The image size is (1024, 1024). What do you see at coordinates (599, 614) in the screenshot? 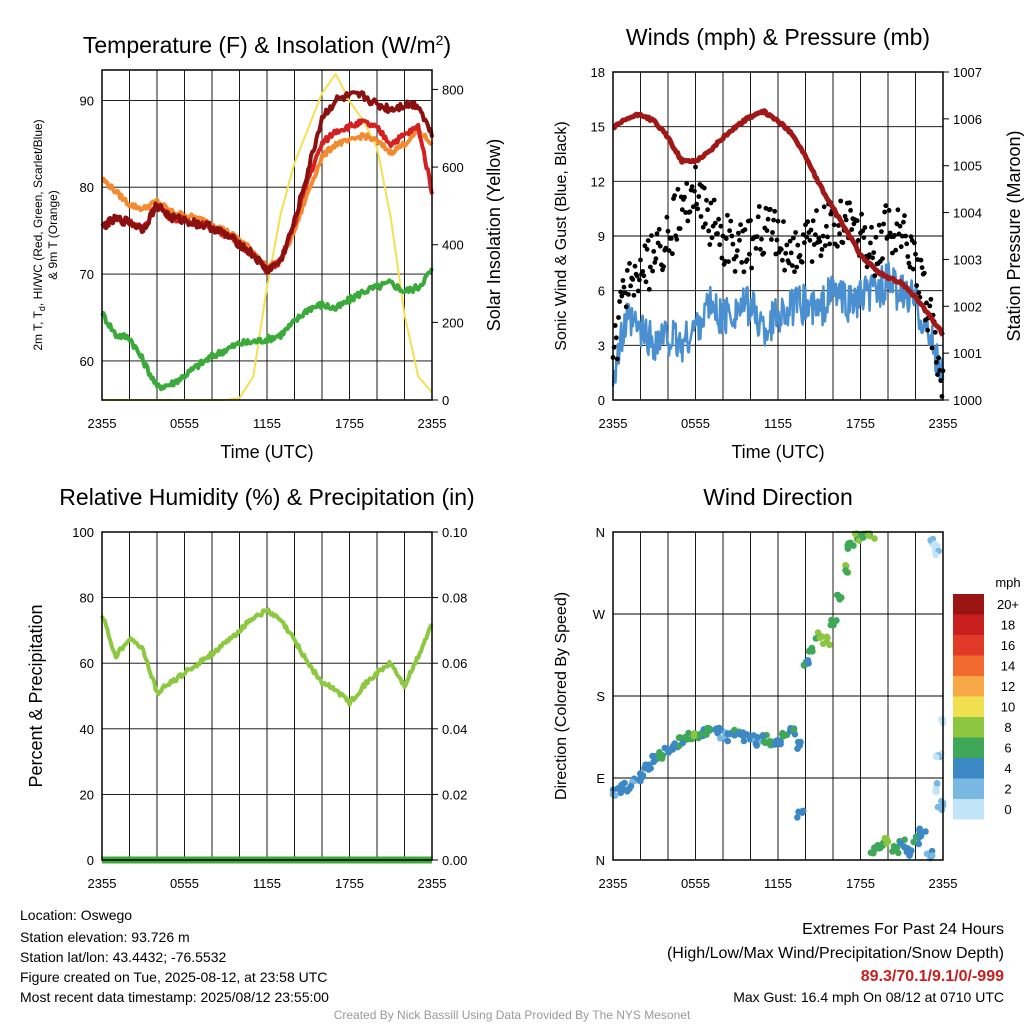
I see `y-tick-label: W` at bounding box center [599, 614].